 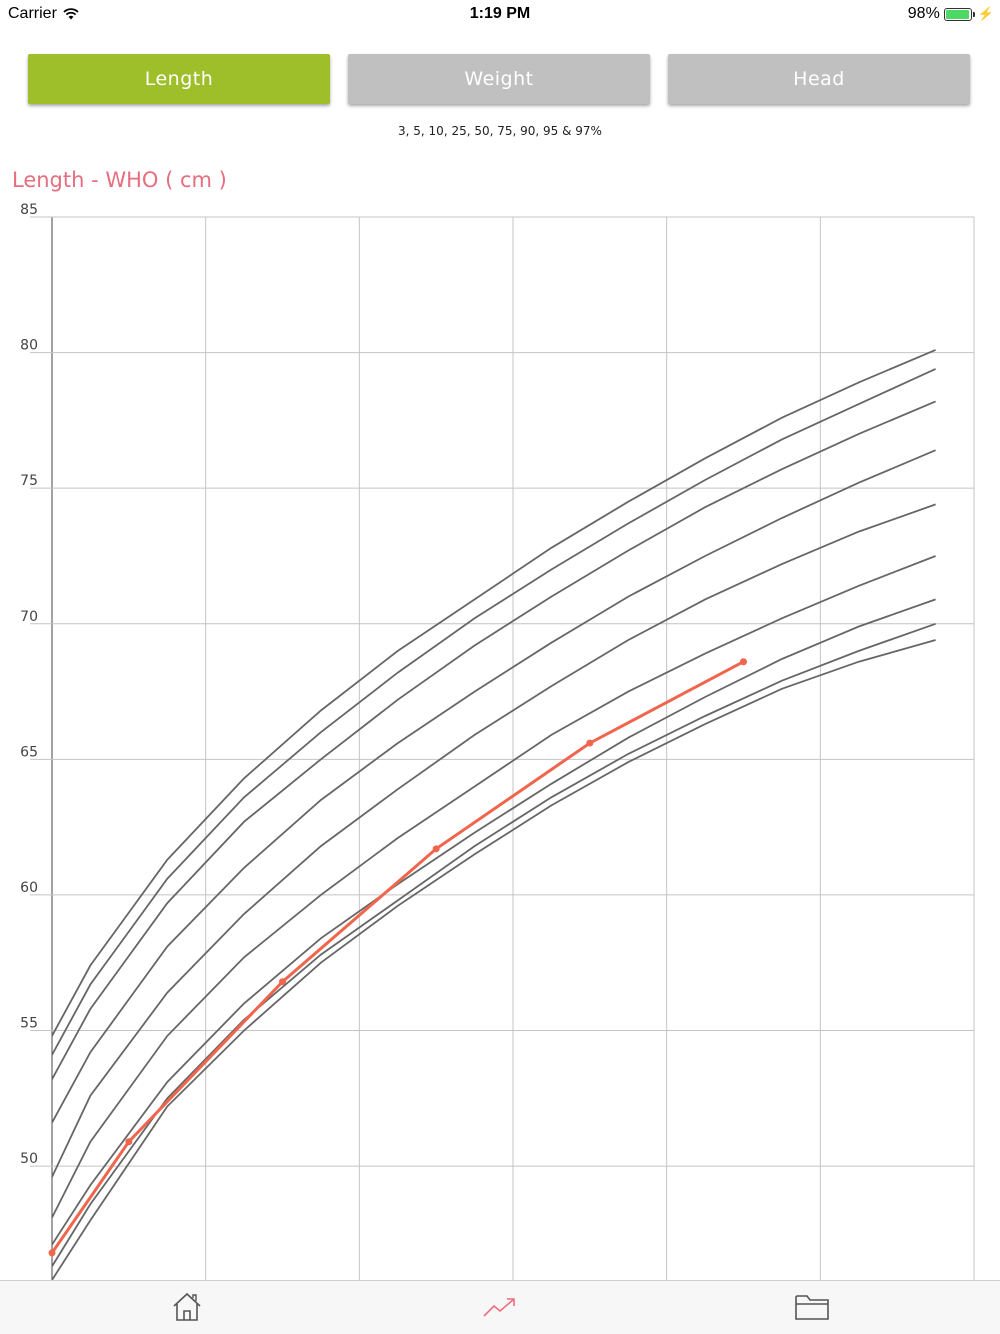 I want to click on y-tick-label: 60, so click(x=29, y=888).